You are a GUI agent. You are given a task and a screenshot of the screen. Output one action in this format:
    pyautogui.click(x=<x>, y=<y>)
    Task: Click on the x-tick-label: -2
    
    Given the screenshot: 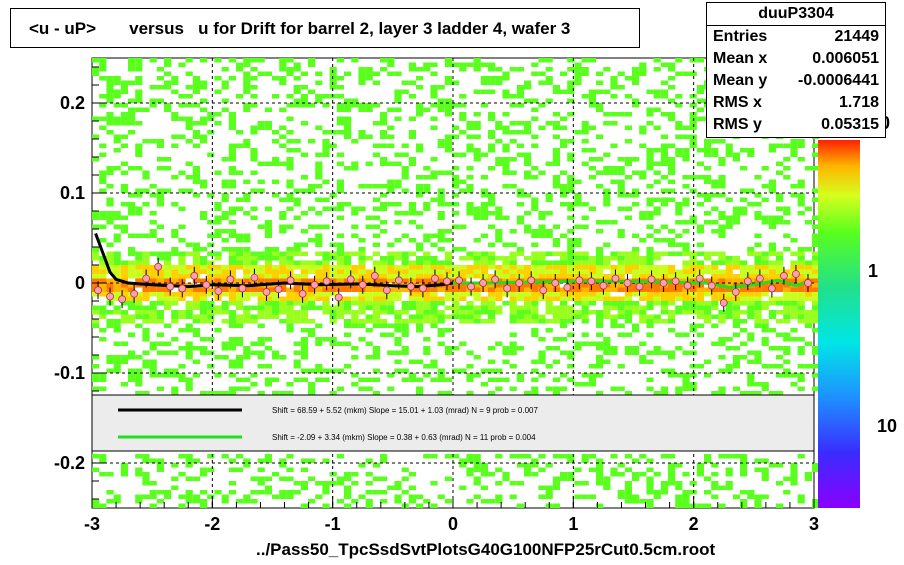 What is the action you would take?
    pyautogui.click(x=212, y=524)
    